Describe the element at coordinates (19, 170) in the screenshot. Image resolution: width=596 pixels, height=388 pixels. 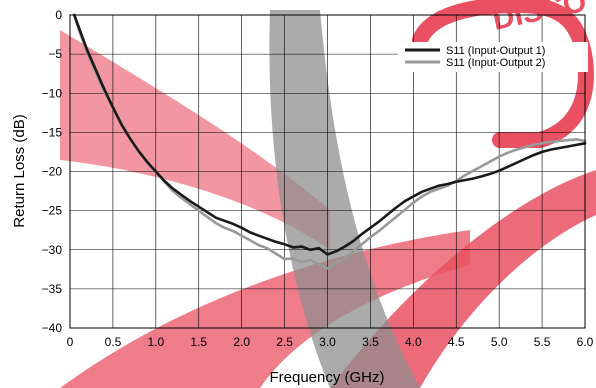
I see `y-axis-title: Return Loss (dB)` at that location.